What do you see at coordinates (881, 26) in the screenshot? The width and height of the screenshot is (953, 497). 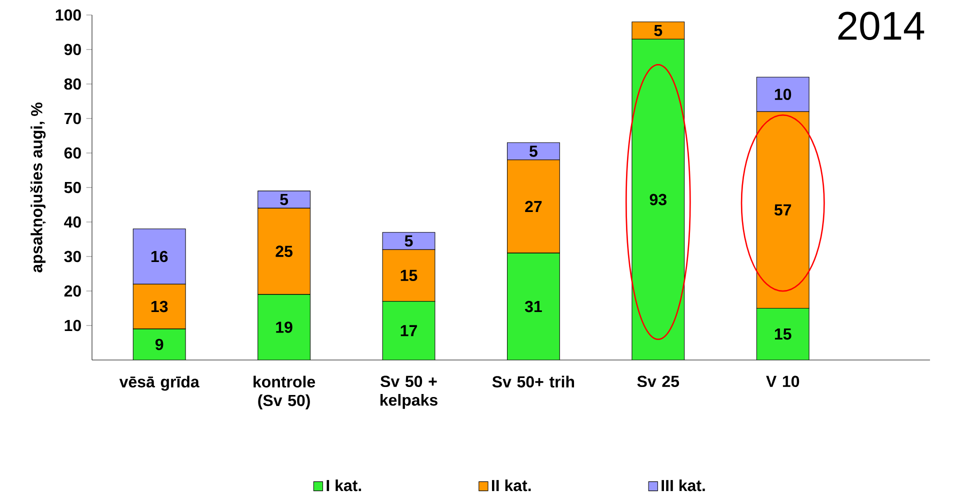 I see `chart-title: 2014` at bounding box center [881, 26].